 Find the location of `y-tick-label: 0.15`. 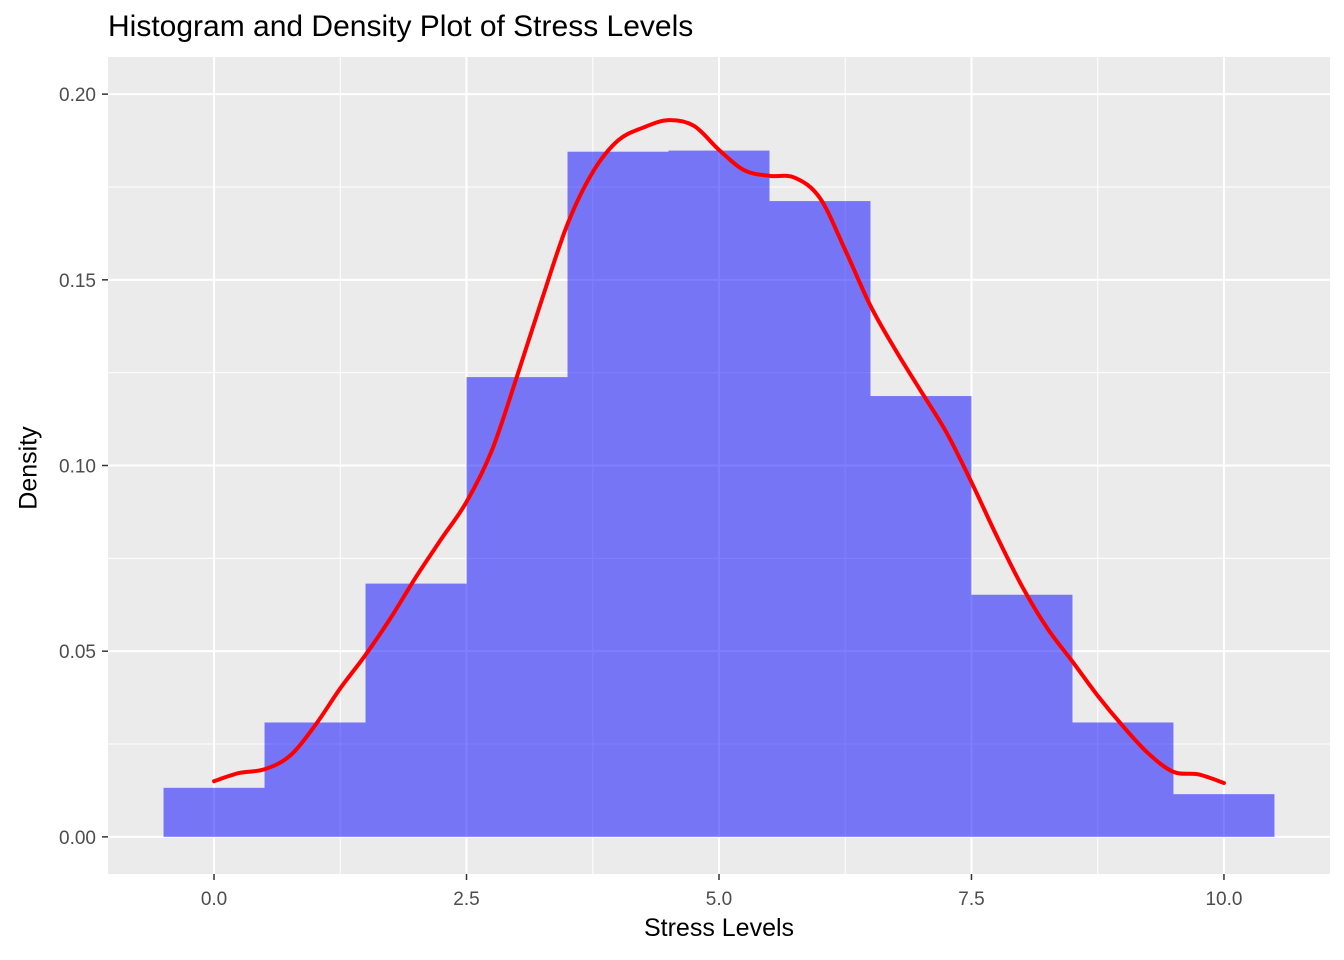

y-tick-label: 0.15 is located at coordinates (77, 281).